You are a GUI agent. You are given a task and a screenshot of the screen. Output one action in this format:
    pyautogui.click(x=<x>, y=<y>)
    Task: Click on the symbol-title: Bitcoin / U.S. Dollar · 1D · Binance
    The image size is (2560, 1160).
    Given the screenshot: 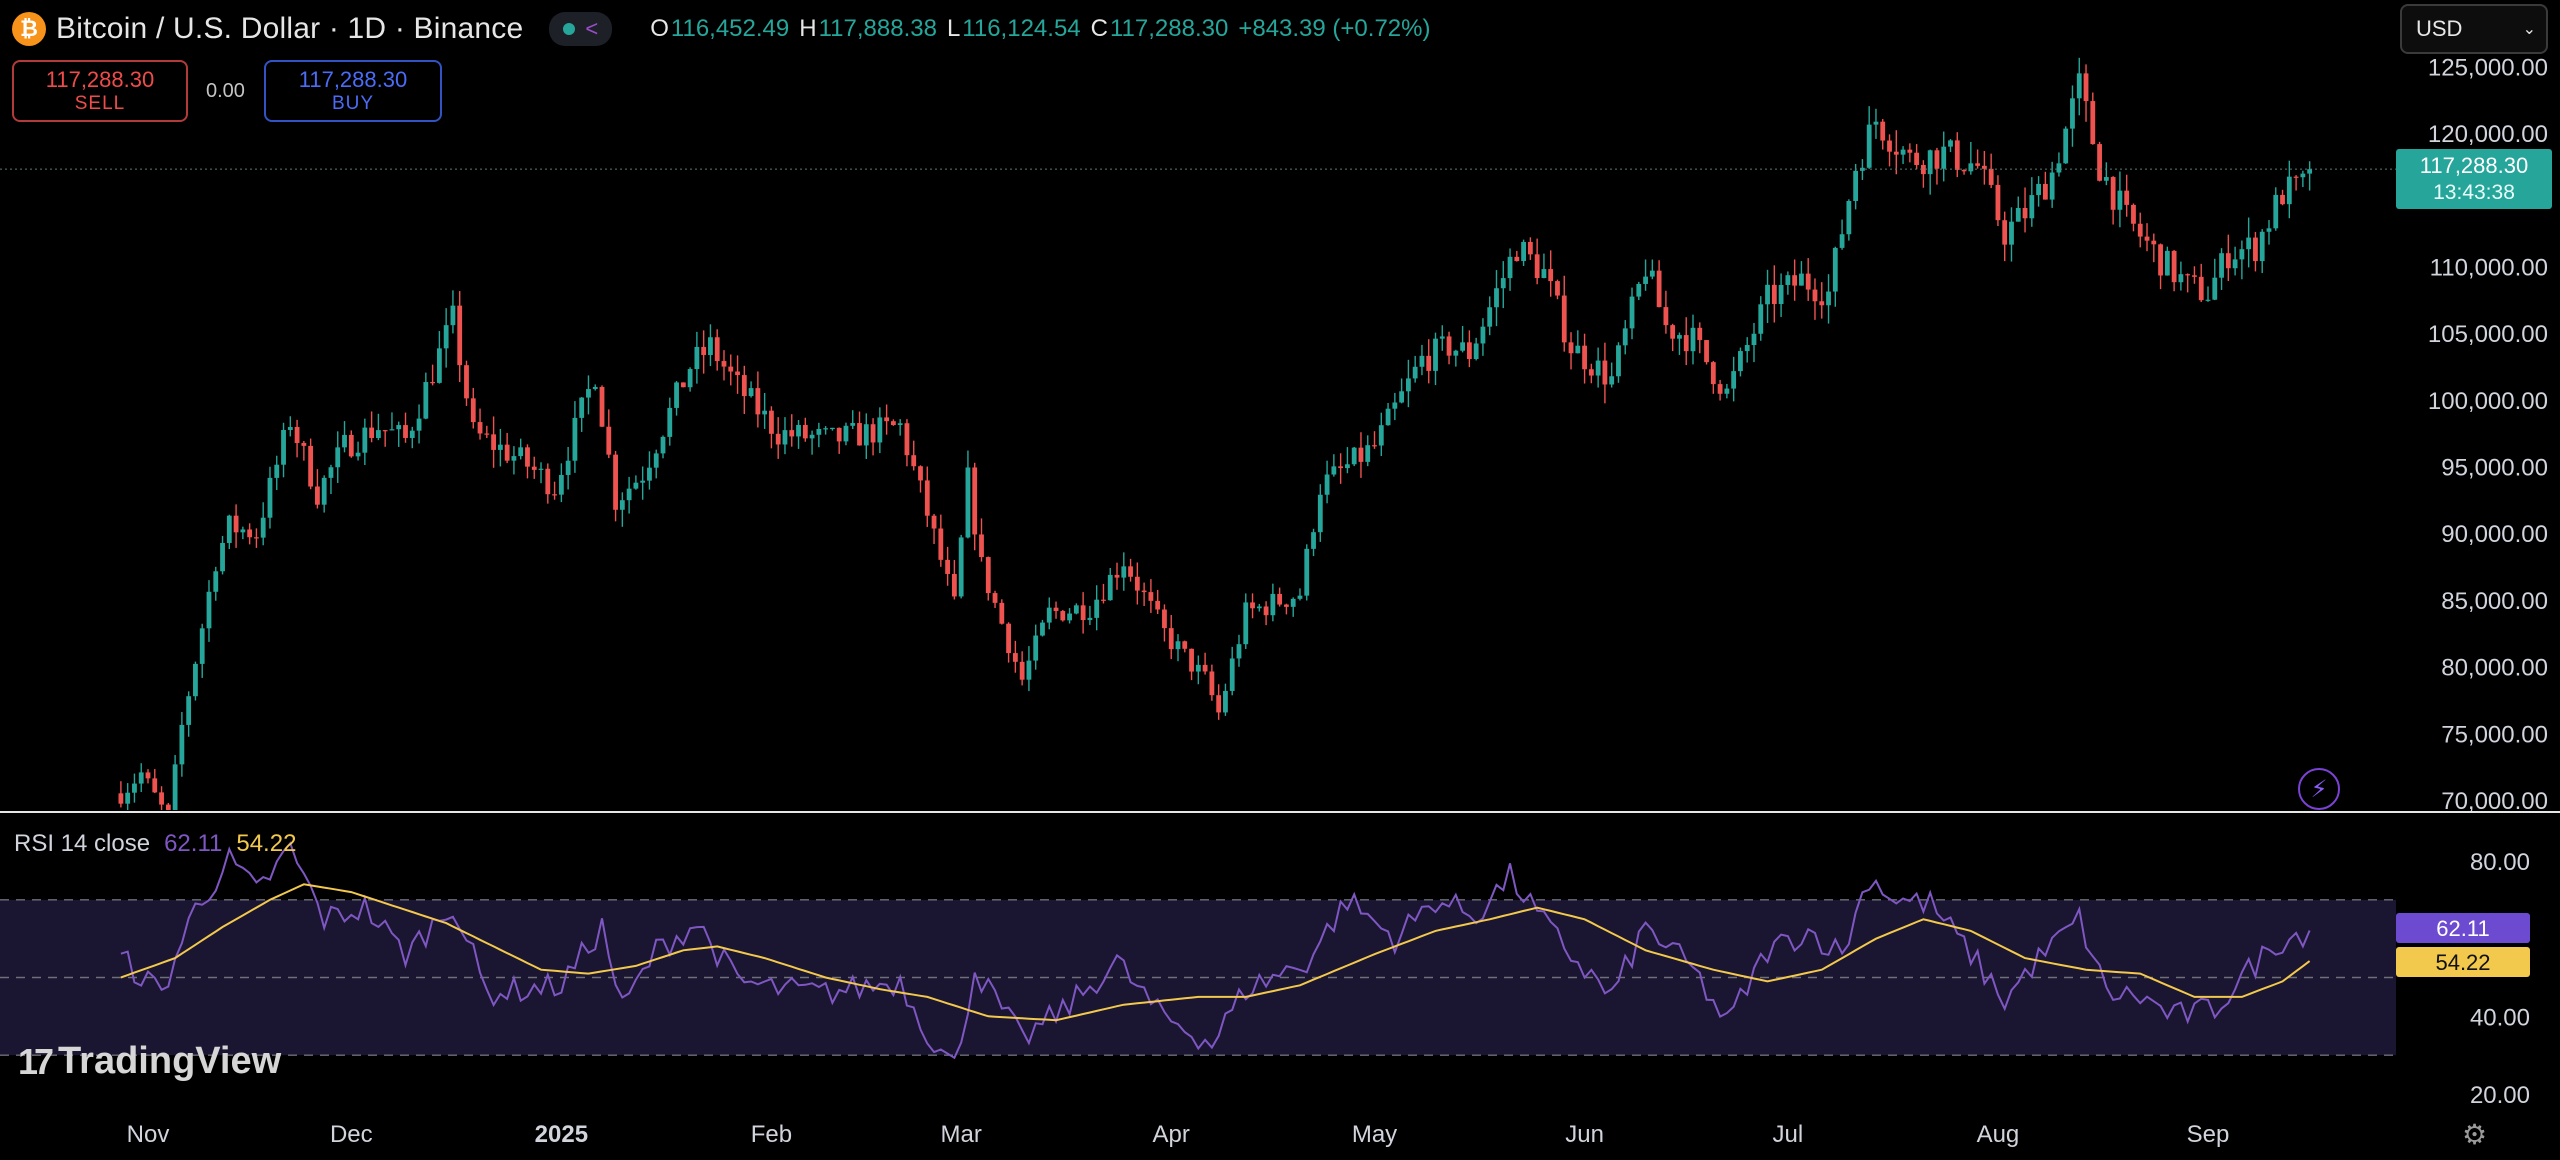 What is the action you would take?
    pyautogui.click(x=290, y=28)
    